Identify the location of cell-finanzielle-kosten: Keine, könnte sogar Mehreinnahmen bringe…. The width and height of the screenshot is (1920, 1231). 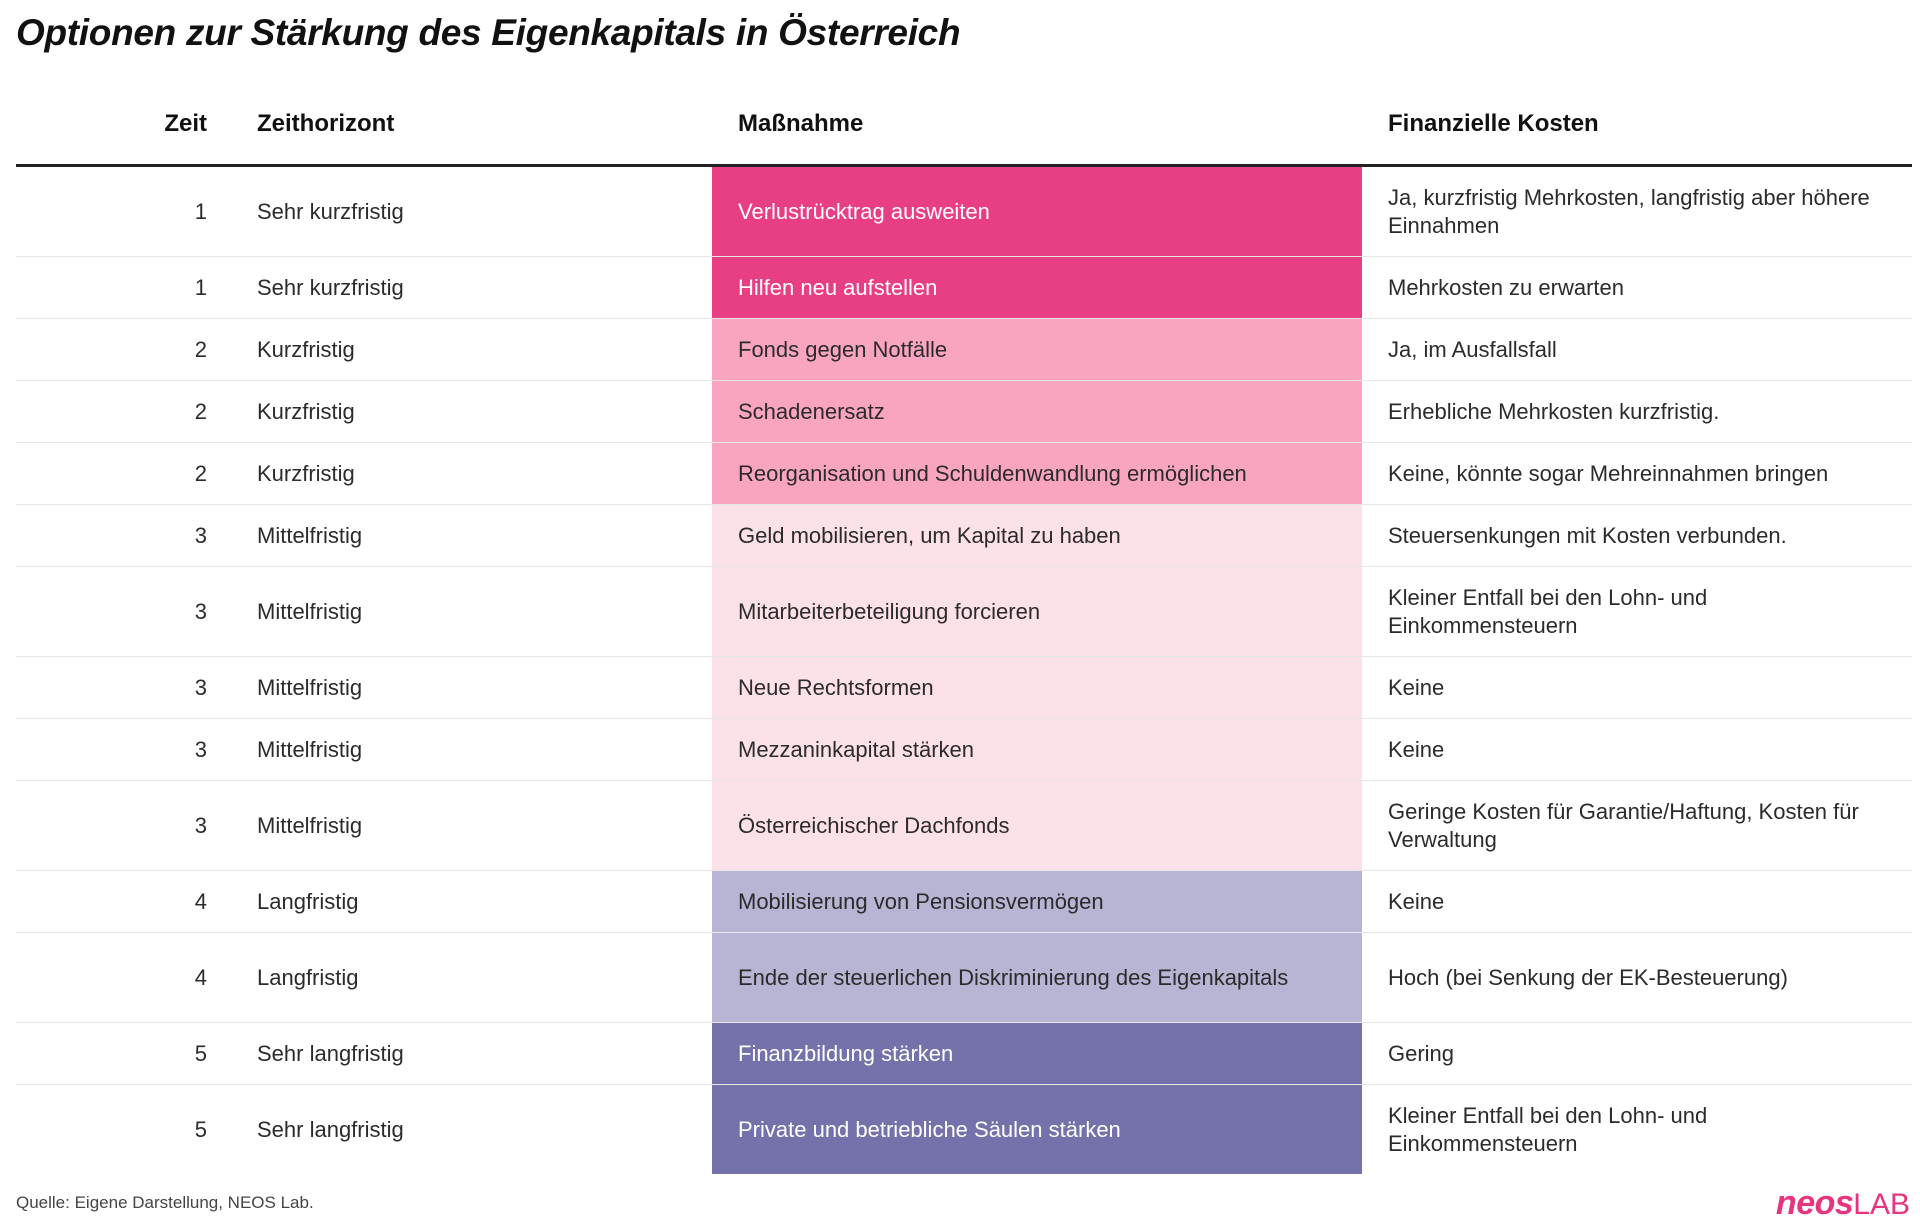
(1637, 473).